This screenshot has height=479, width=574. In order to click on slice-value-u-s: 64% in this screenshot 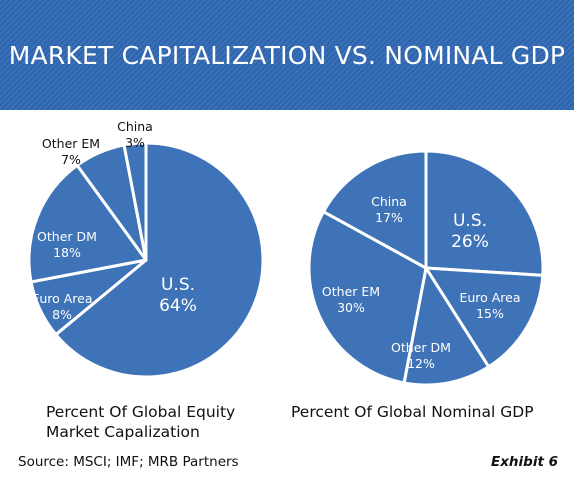, I will do `click(178, 306)`.